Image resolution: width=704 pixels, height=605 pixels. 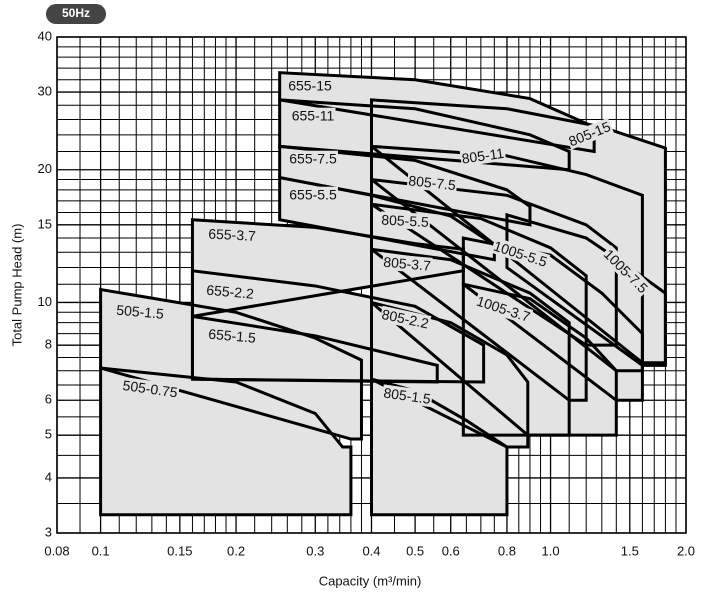 I want to click on region-label: 505-1.5, so click(x=140, y=312).